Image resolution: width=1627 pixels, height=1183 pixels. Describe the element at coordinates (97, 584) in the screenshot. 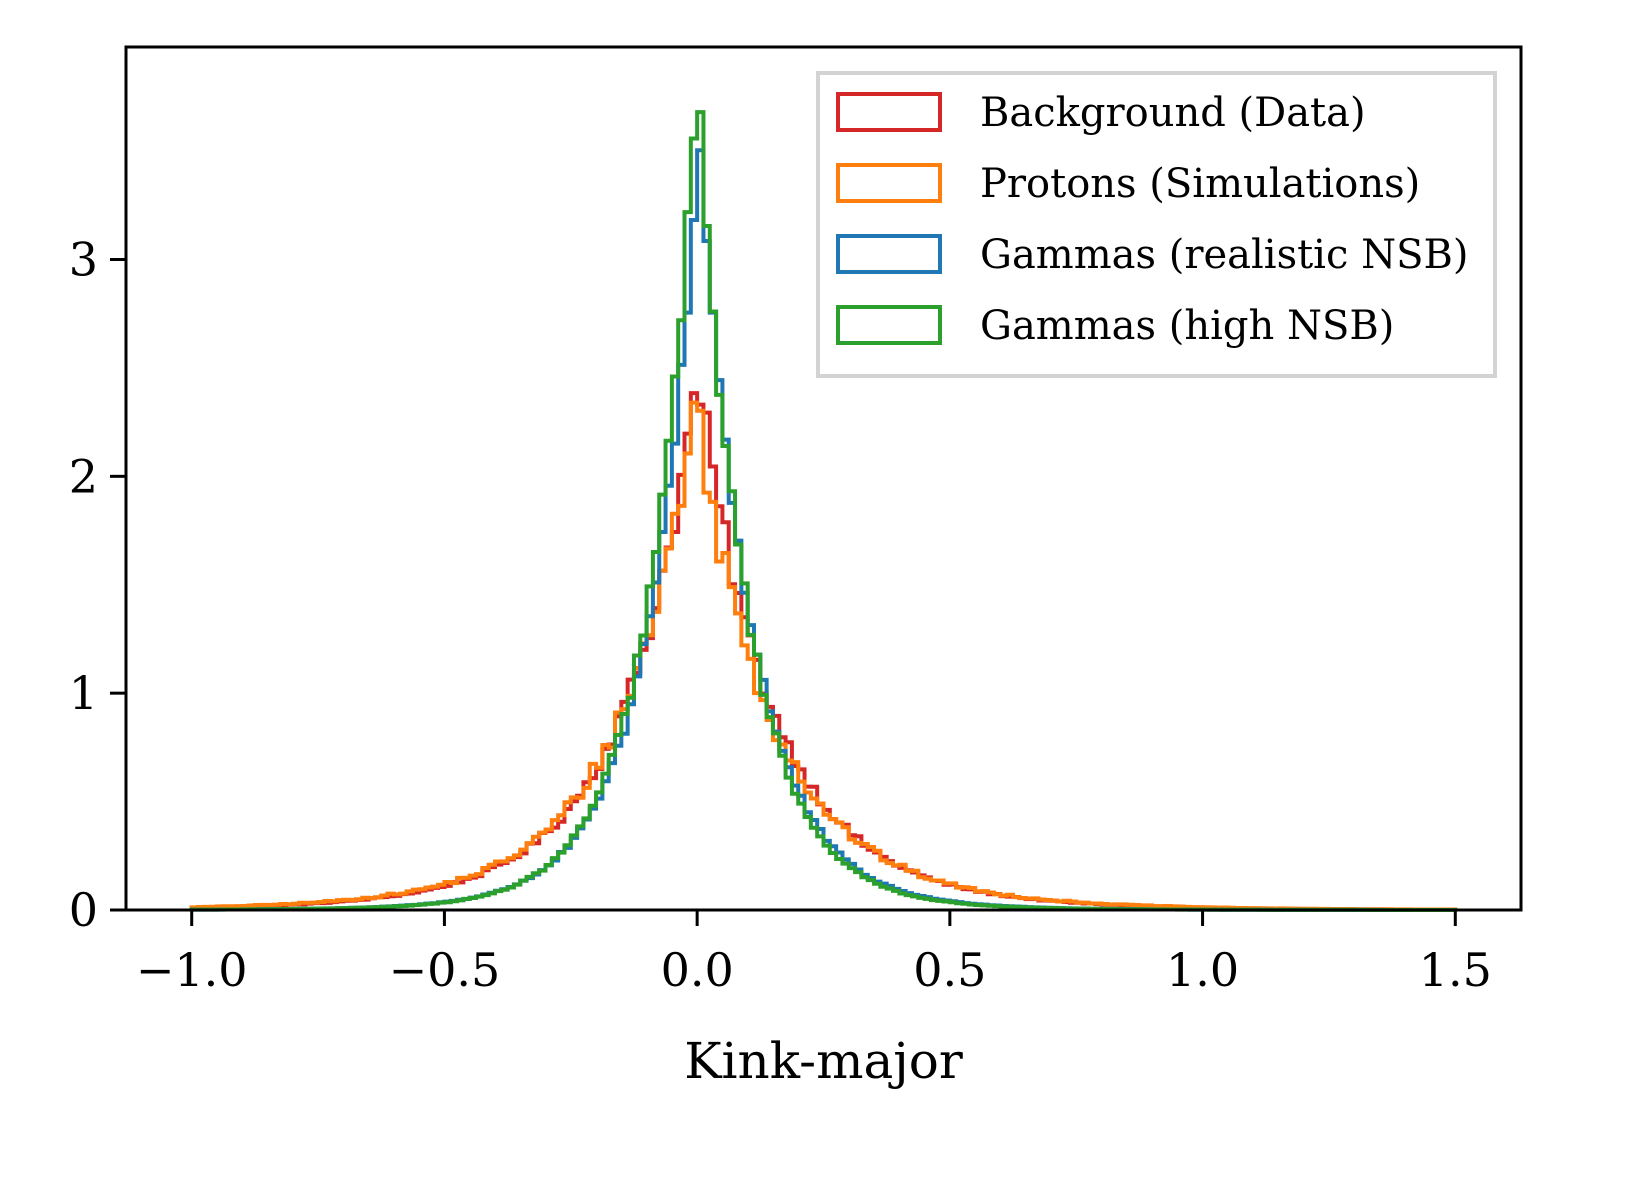

I see `y-axis: 0 1 2 3` at that location.